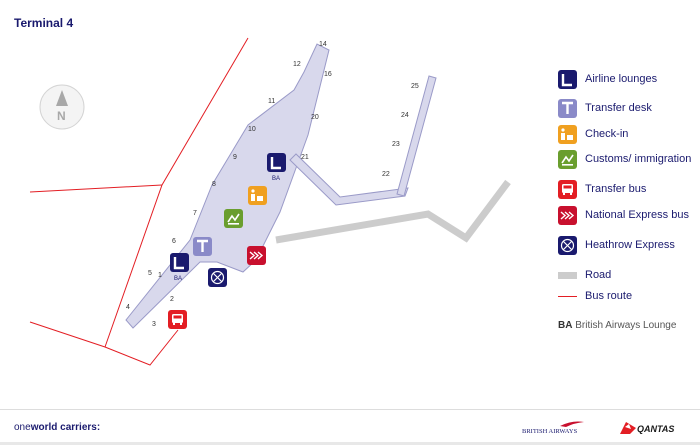 Image resolution: width=700 pixels, height=446 pixels. Describe the element at coordinates (607, 134) in the screenshot. I see `legend-label: Check-in` at that location.